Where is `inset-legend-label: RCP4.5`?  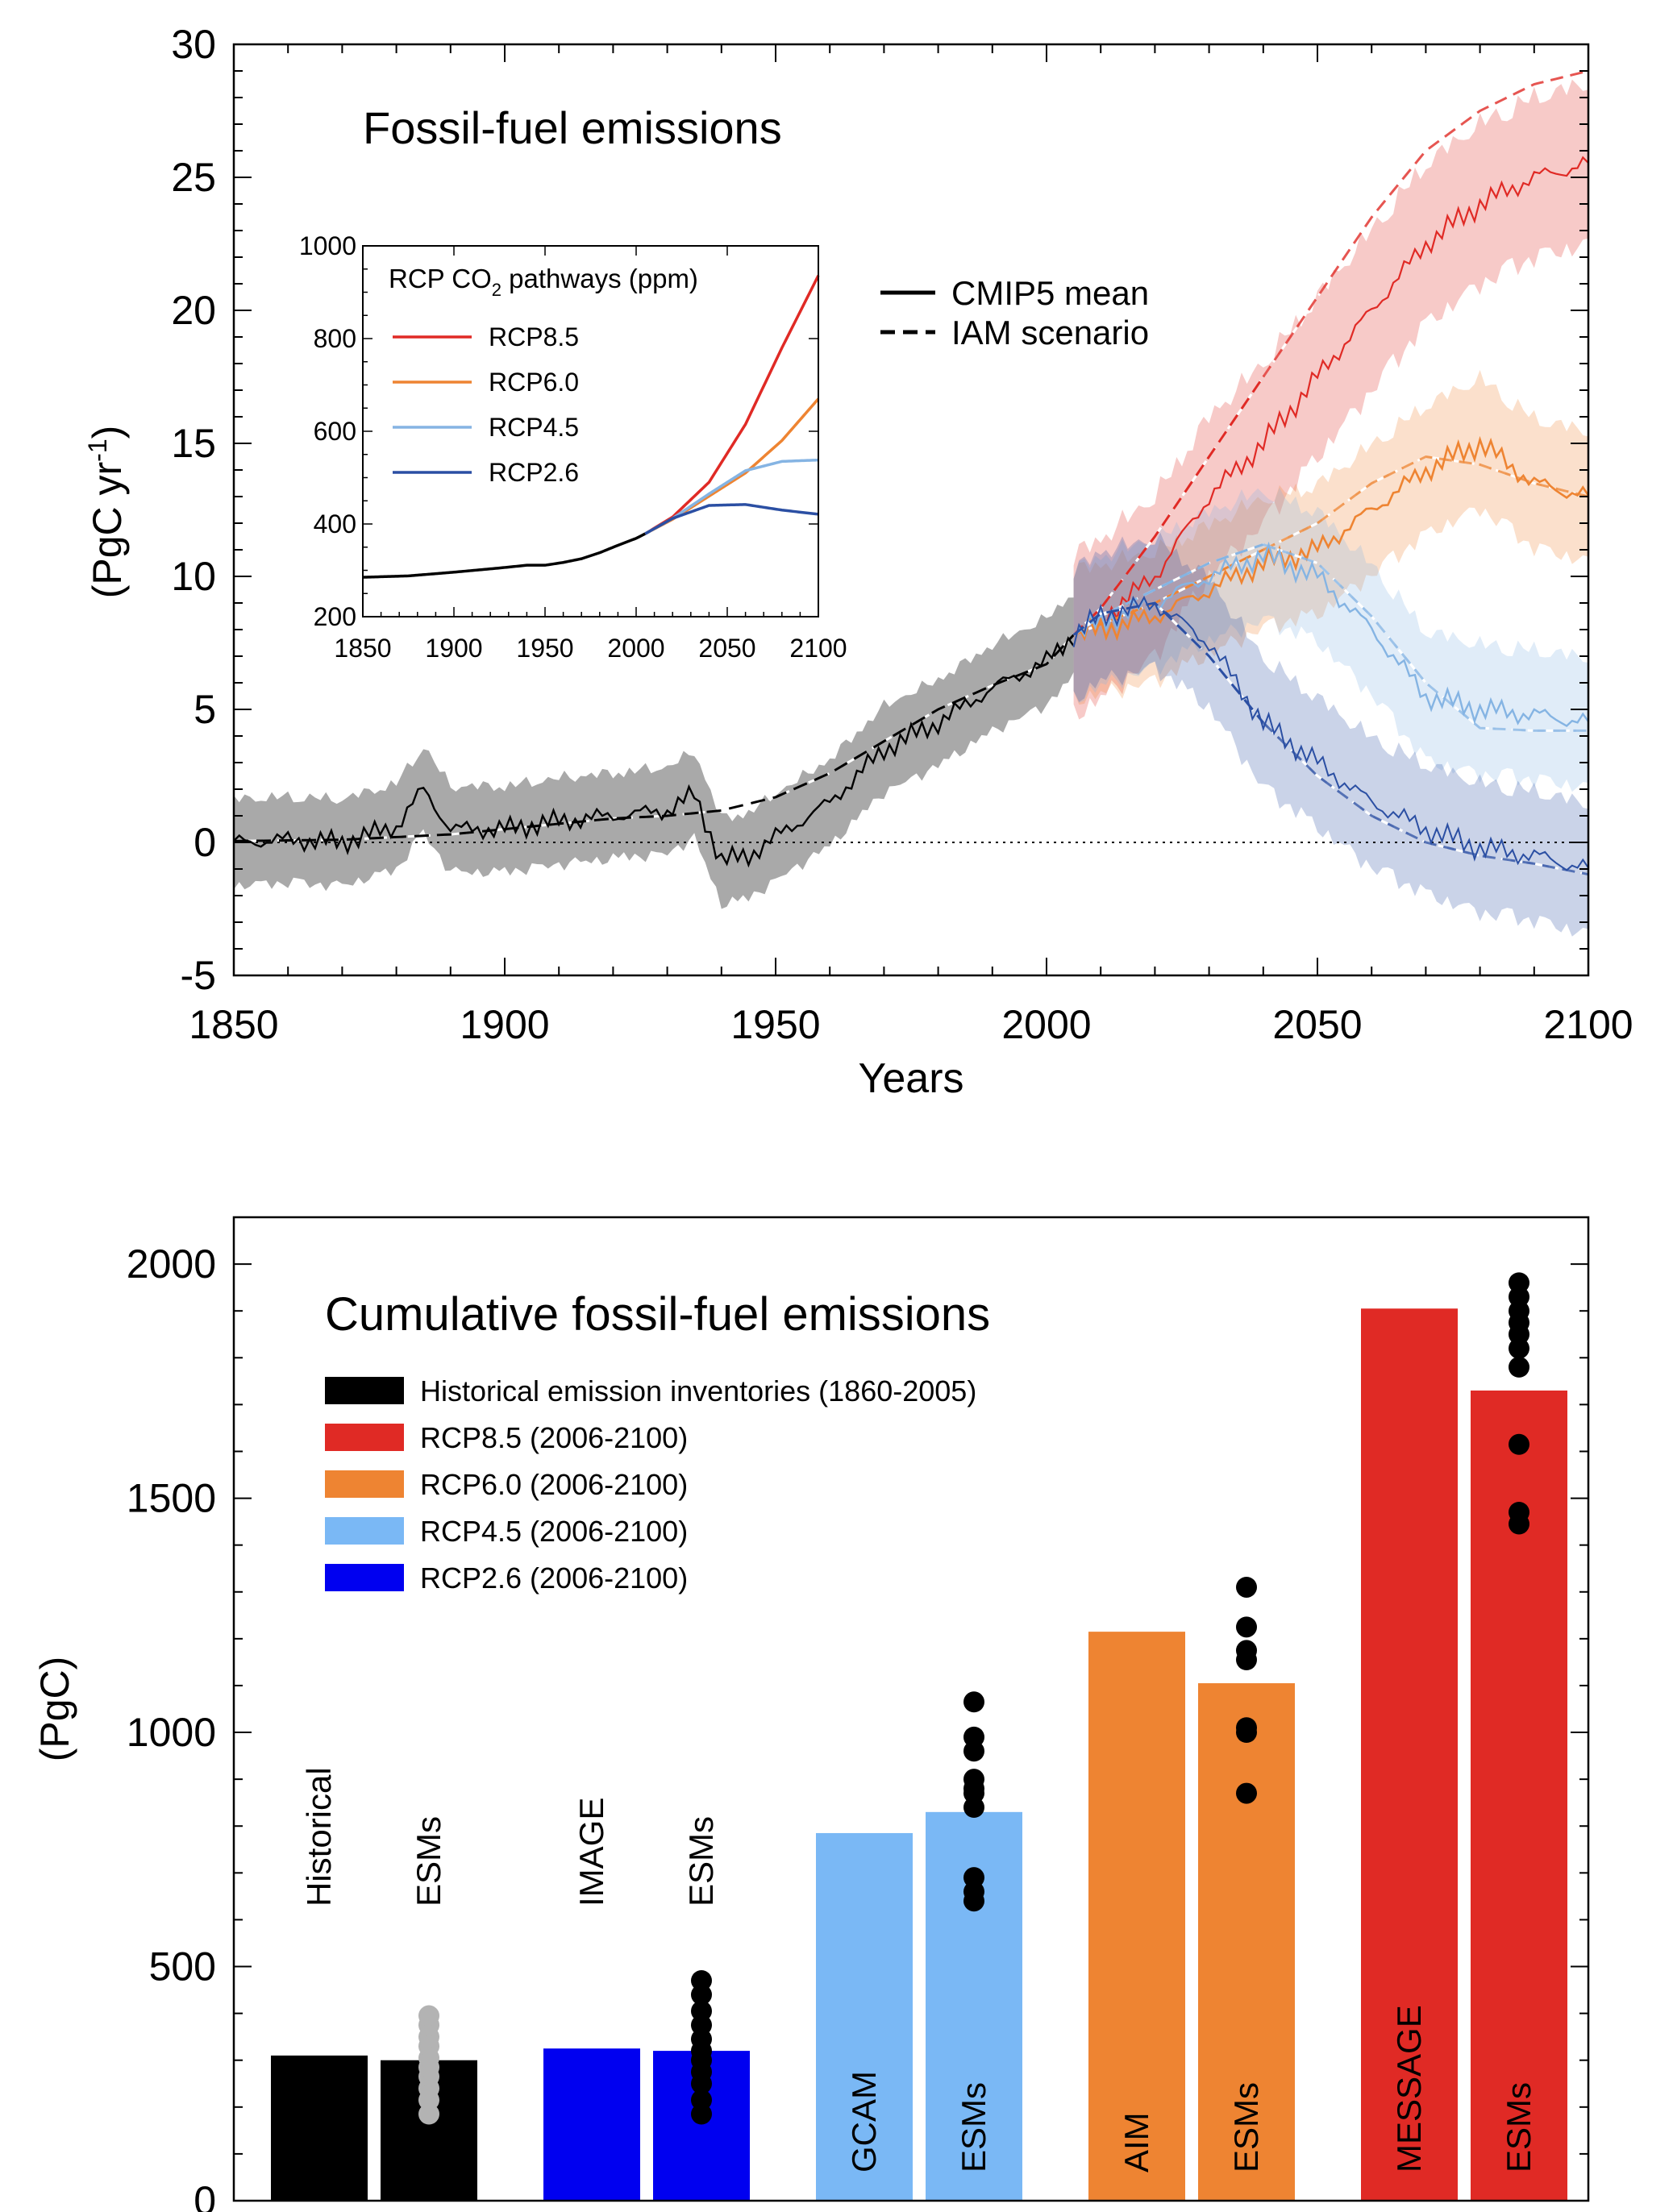
inset-legend-label: RCP4.5 is located at coordinates (534, 427).